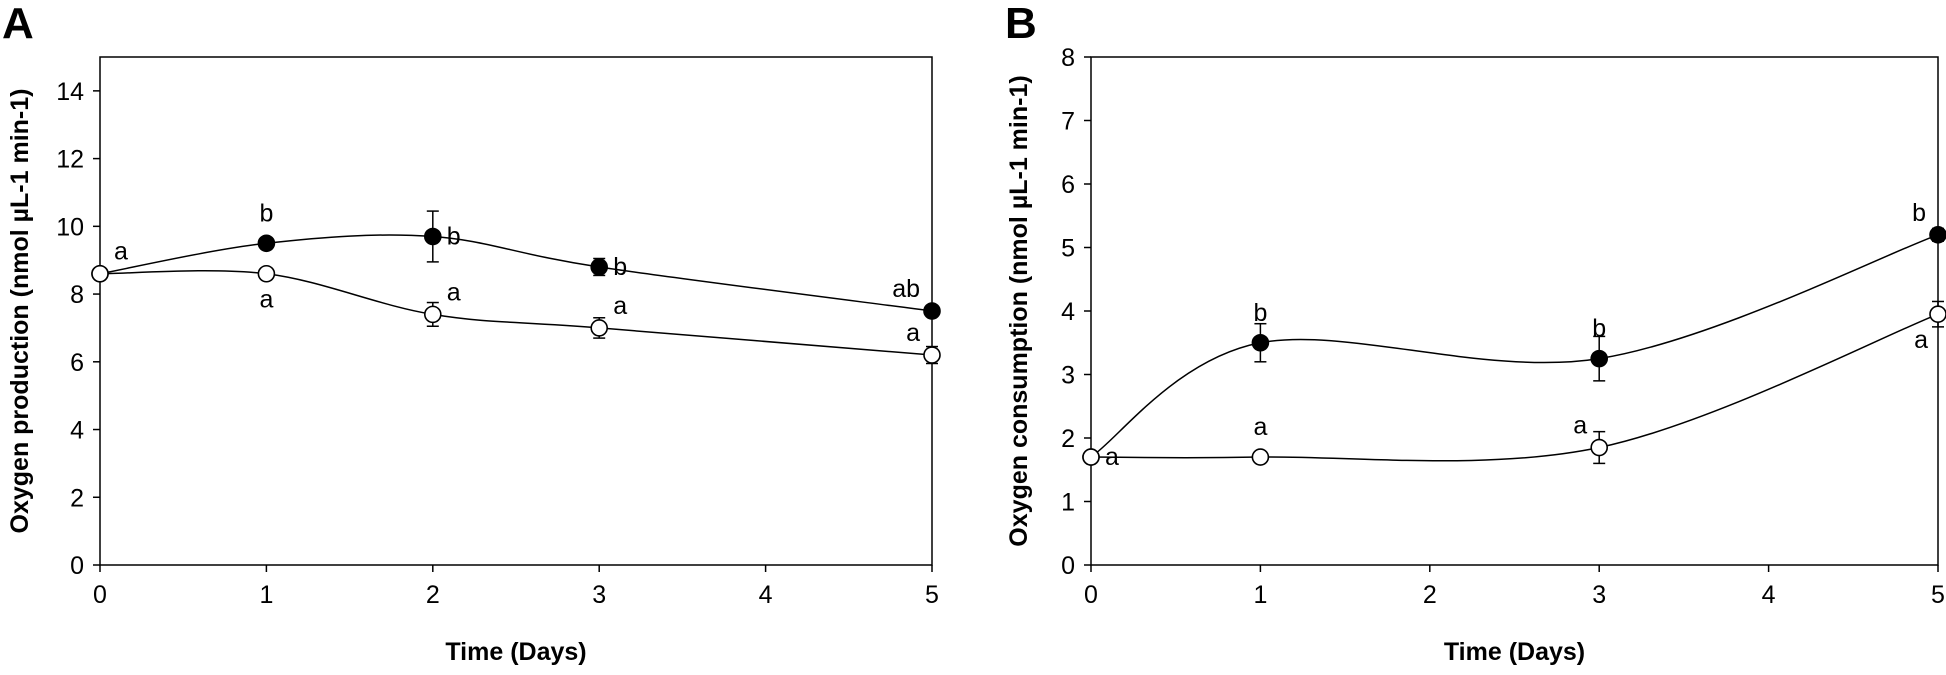 The image size is (1946, 675). Describe the element at coordinates (1021, 24) in the screenshot. I see `panel-letter: B` at that location.